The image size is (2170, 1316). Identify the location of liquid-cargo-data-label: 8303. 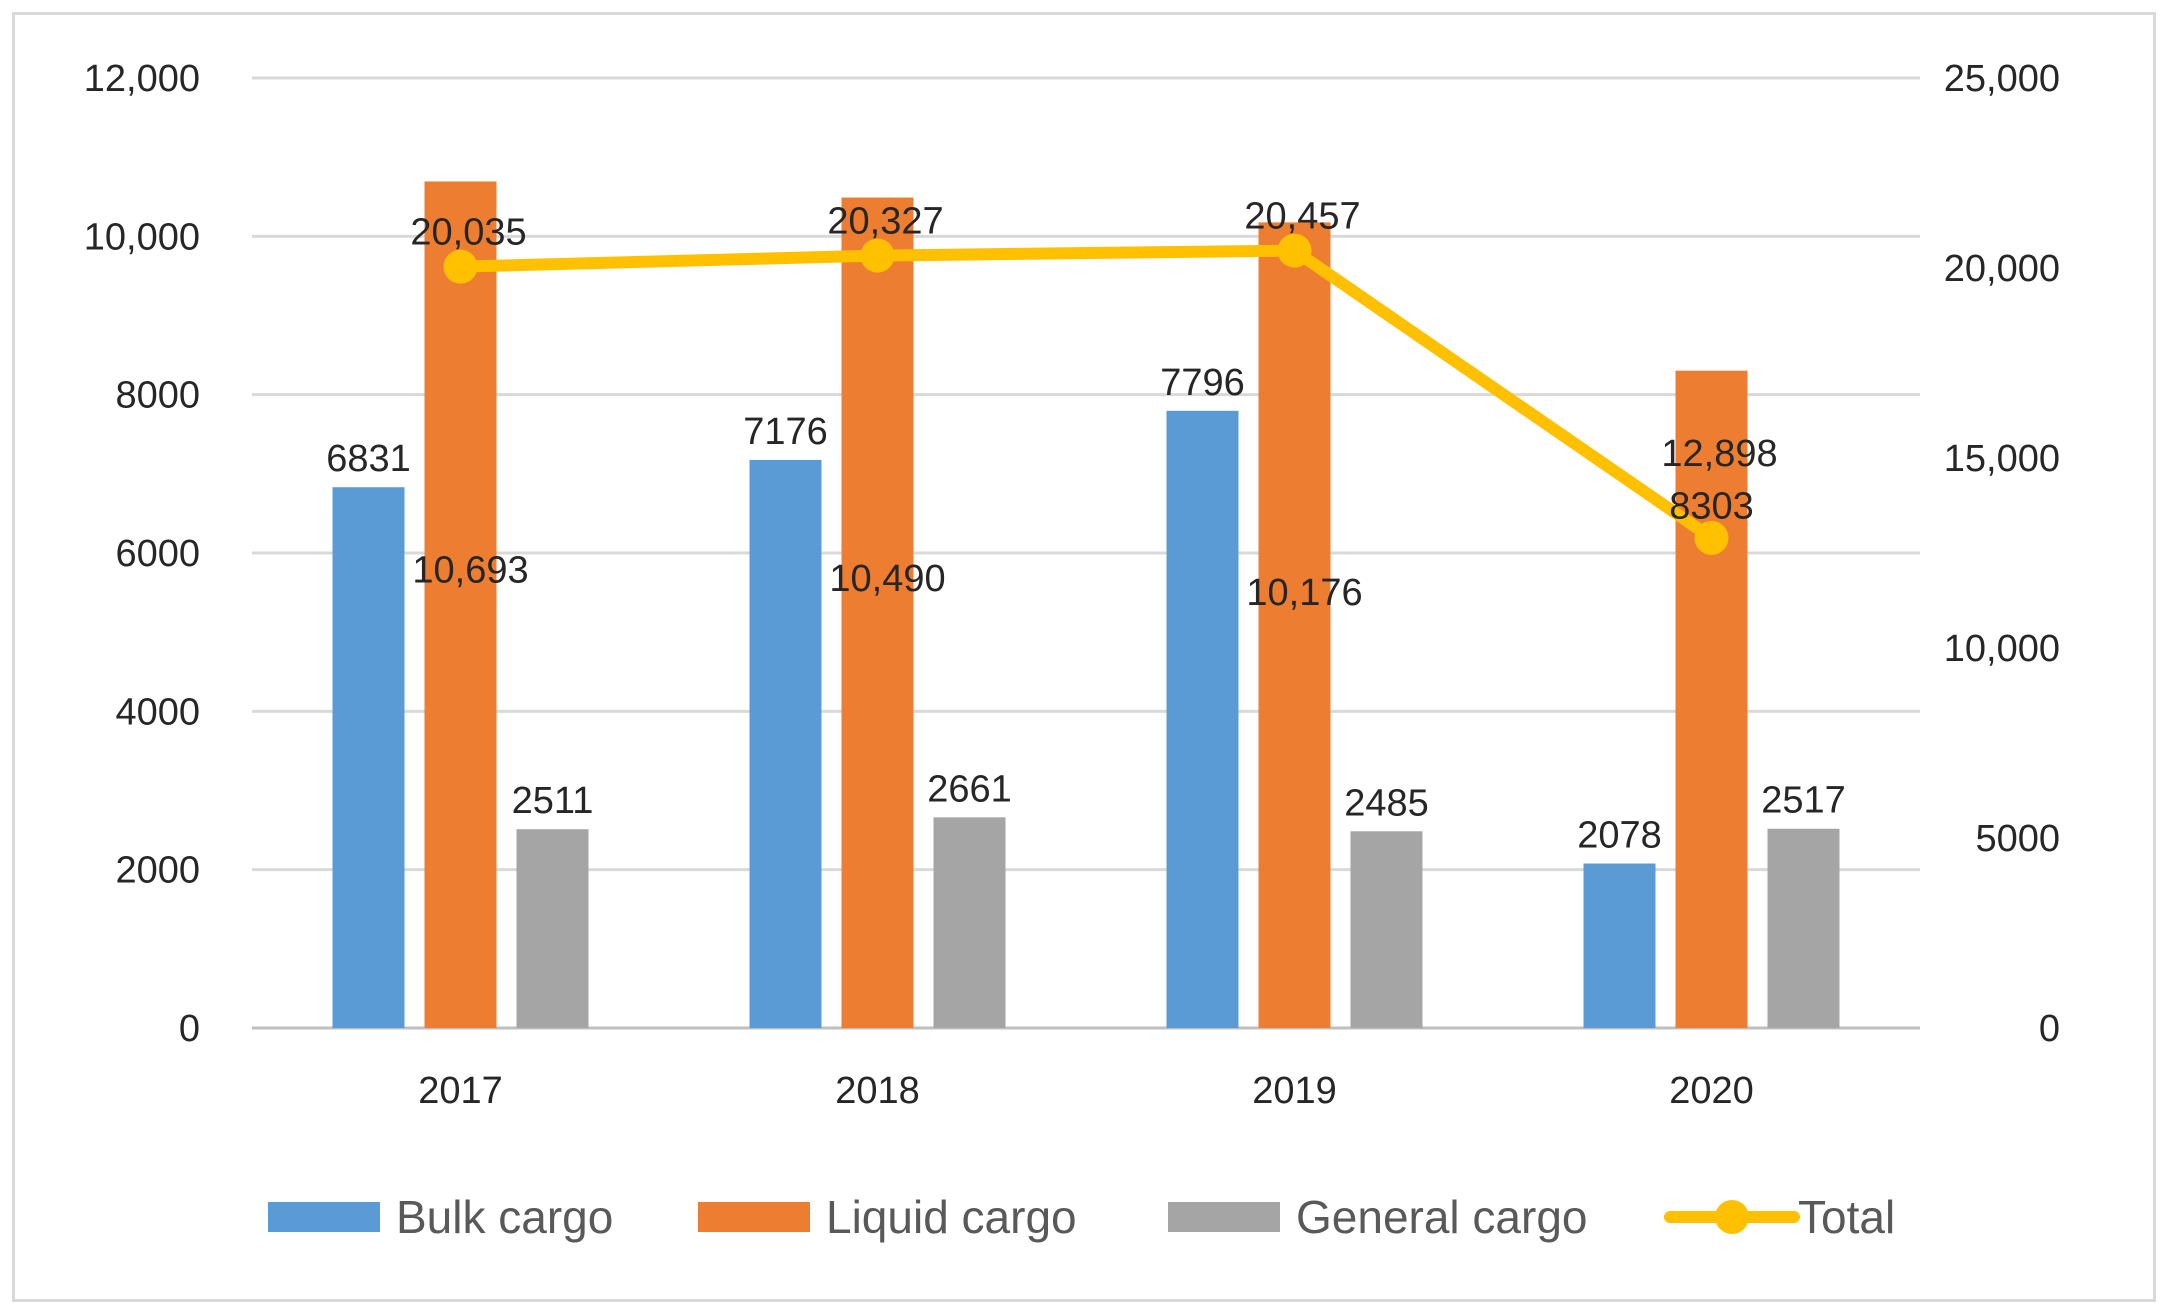
(1711, 507).